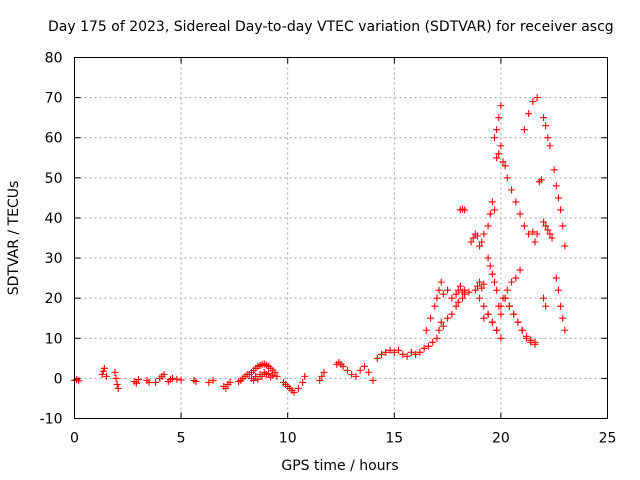  I want to click on x-tick-label: 15, so click(394, 439).